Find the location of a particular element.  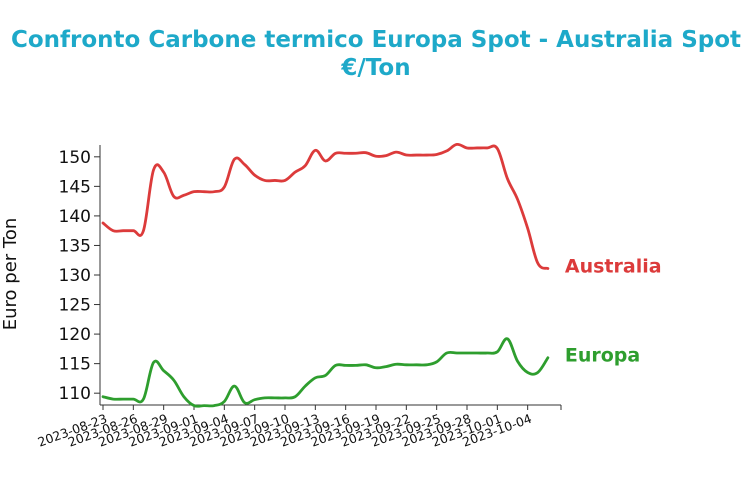

y-tick-label: 150 is located at coordinates (75, 158).